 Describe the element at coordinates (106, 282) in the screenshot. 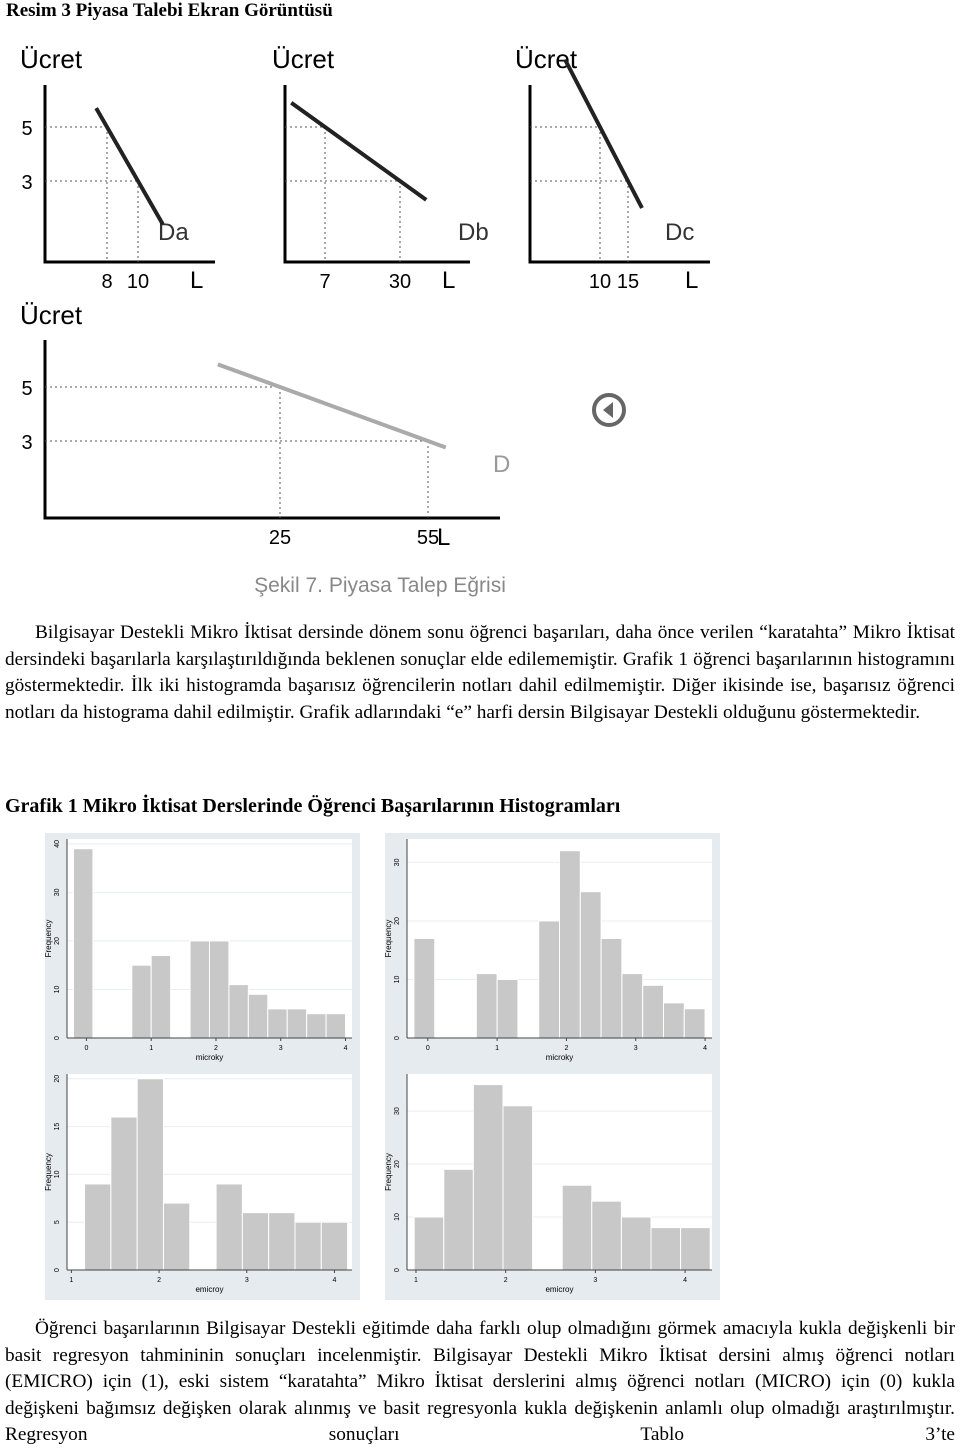

I see `x-tick-label: 8` at that location.